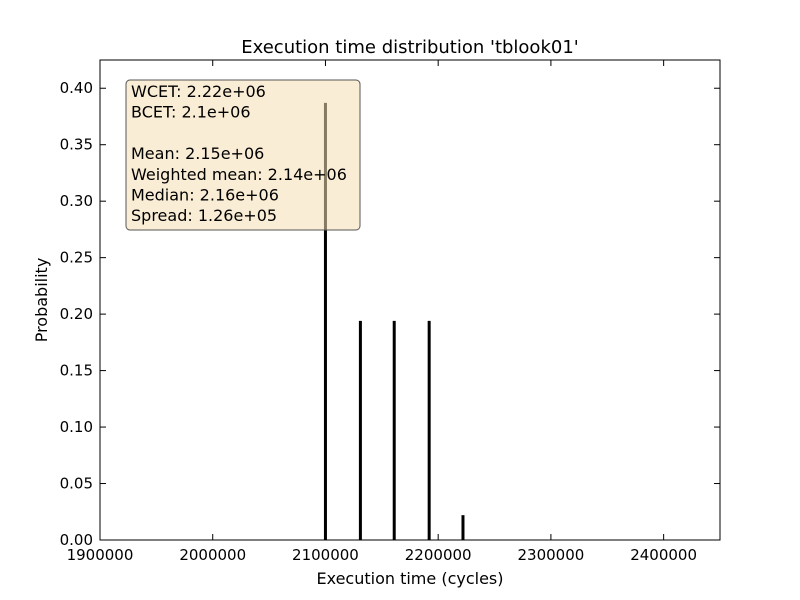 The image size is (800, 600). I want to click on x-tick-label: 1900000, so click(100, 555).